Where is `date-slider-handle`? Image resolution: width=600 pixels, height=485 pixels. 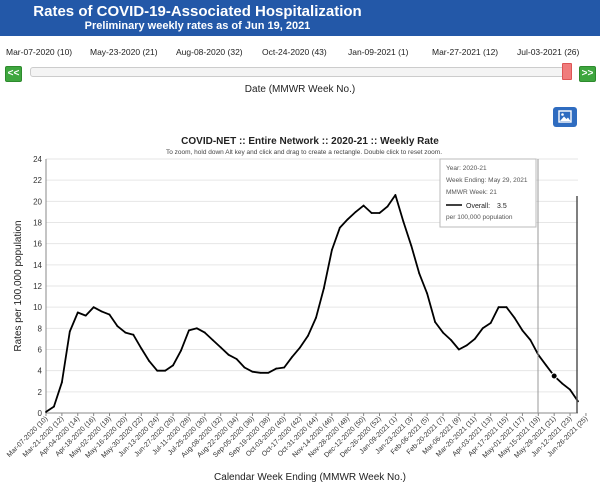 date-slider-handle is located at coordinates (567, 71).